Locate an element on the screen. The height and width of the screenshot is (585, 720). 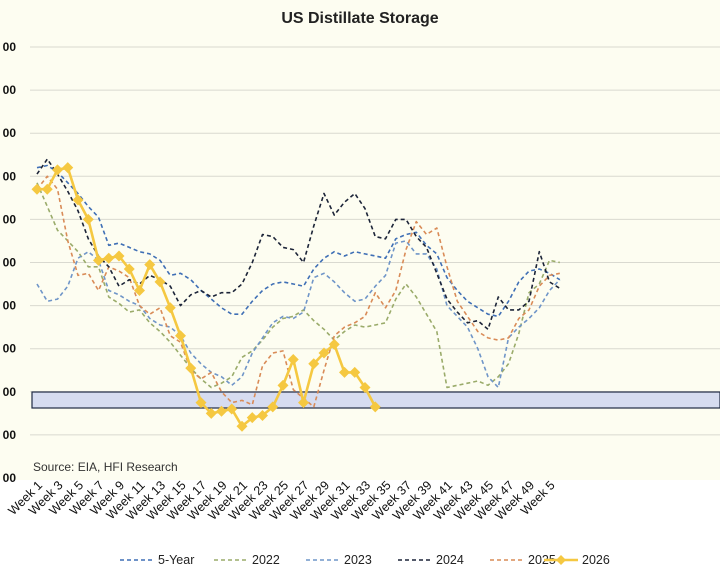
y-tick-labels: 00 00 00 00 00 00 00 00 00 00 00 is located at coordinates (10, 262).